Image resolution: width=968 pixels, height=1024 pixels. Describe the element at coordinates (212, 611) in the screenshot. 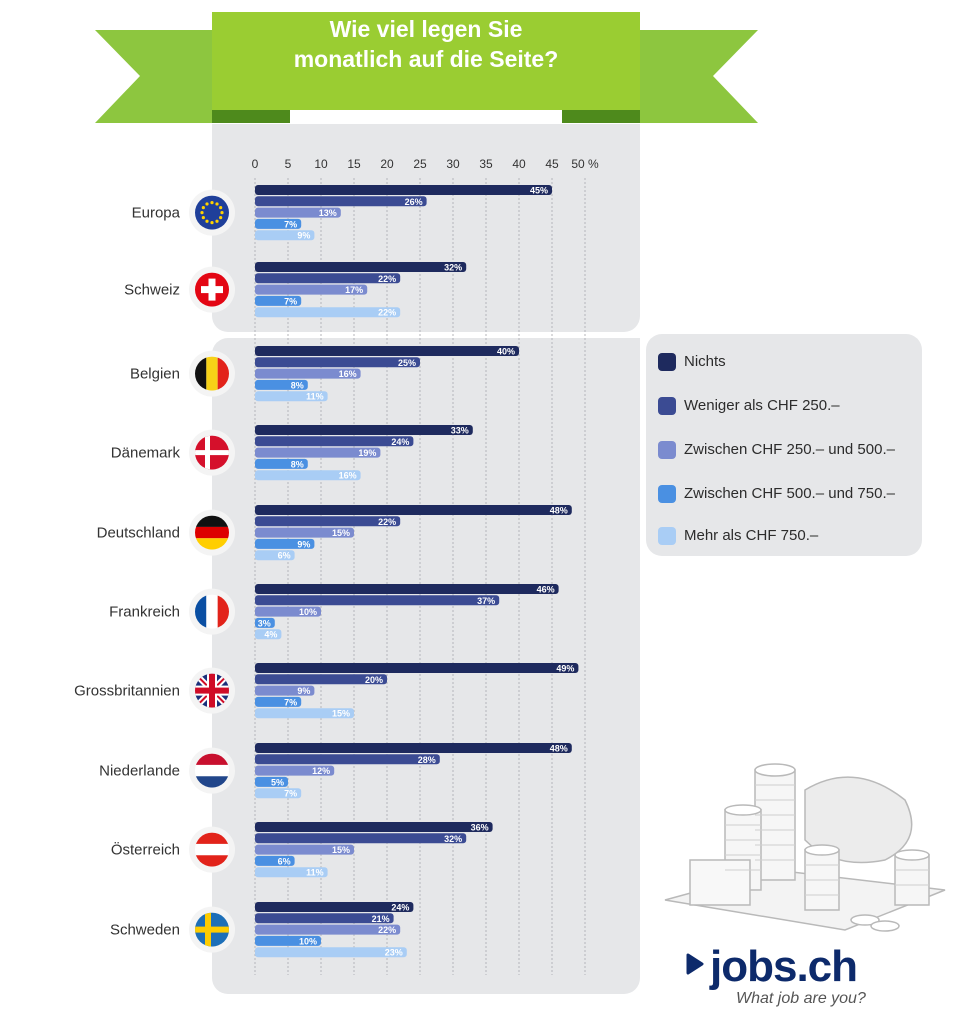

I see `france-flag-icon` at that location.